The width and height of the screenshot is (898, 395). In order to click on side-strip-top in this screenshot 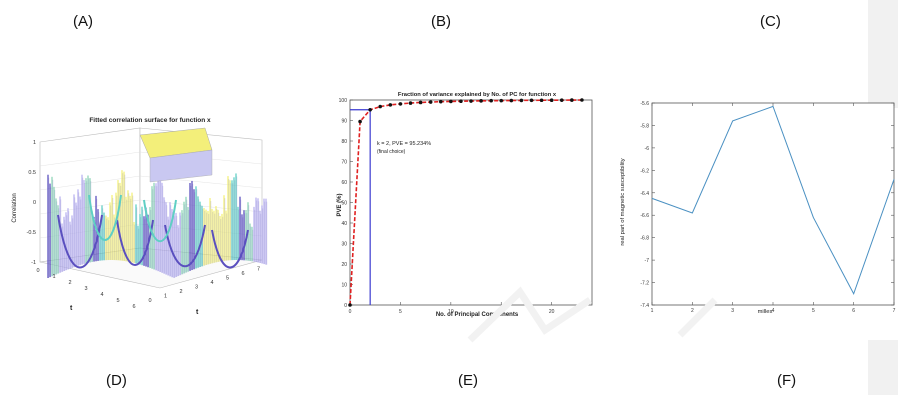, I will do `click(883, 54)`.